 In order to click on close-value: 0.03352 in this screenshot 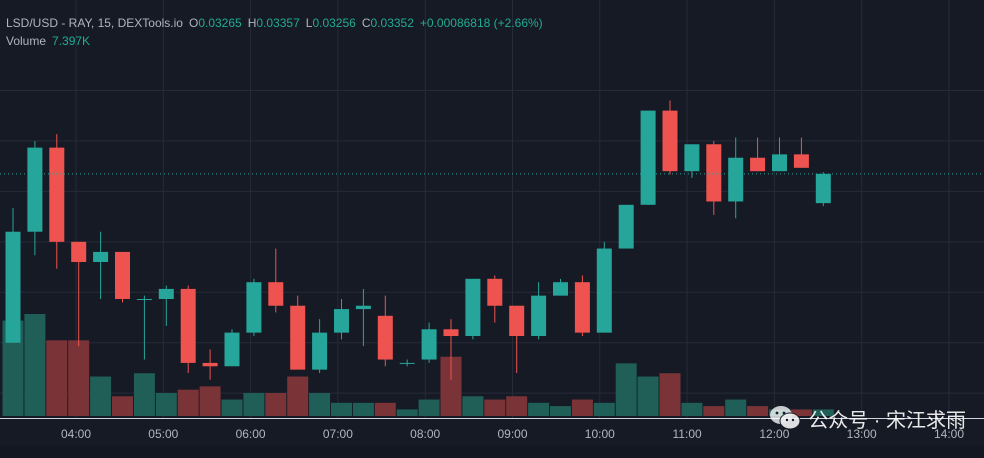, I will do `click(392, 23)`.